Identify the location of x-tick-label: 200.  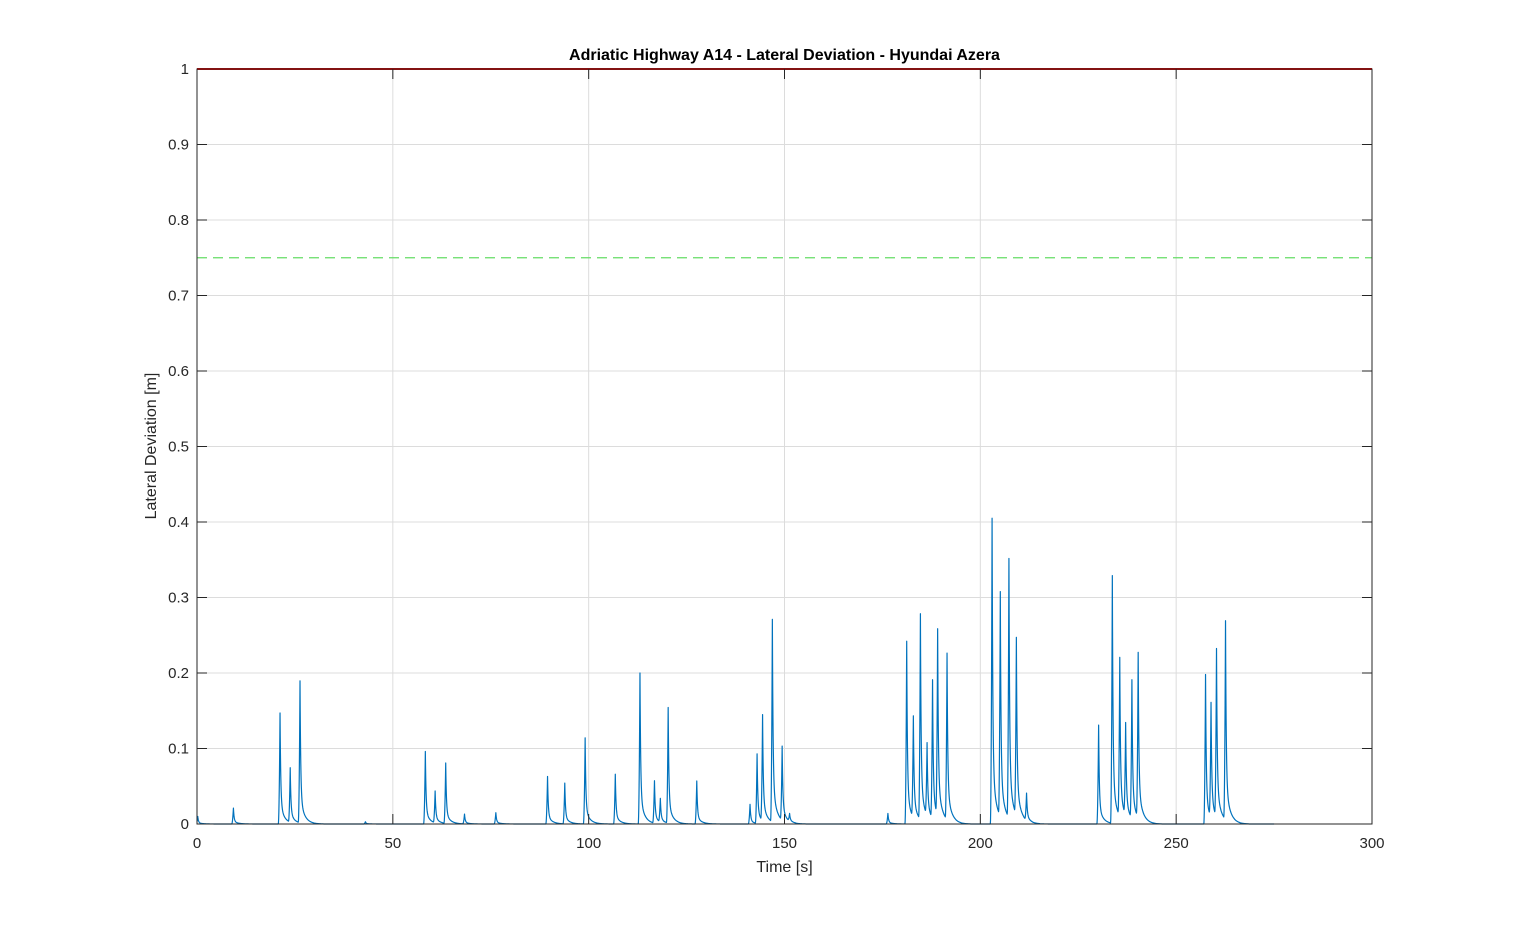
(980, 843).